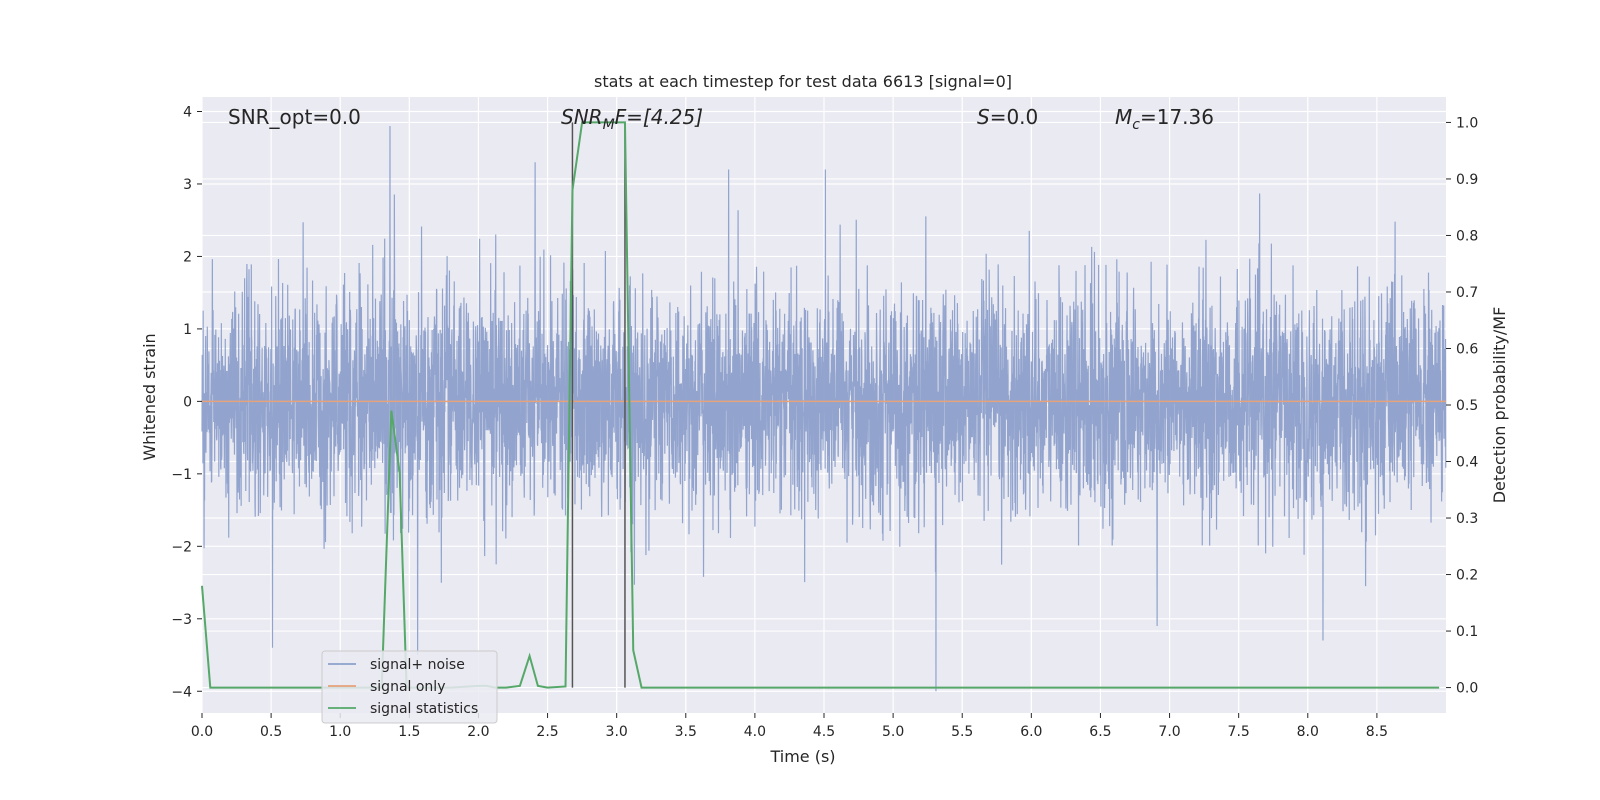 The width and height of the screenshot is (1600, 800). Describe the element at coordinates (1031, 732) in the screenshot. I see `x-tick-label: 6.0` at that location.